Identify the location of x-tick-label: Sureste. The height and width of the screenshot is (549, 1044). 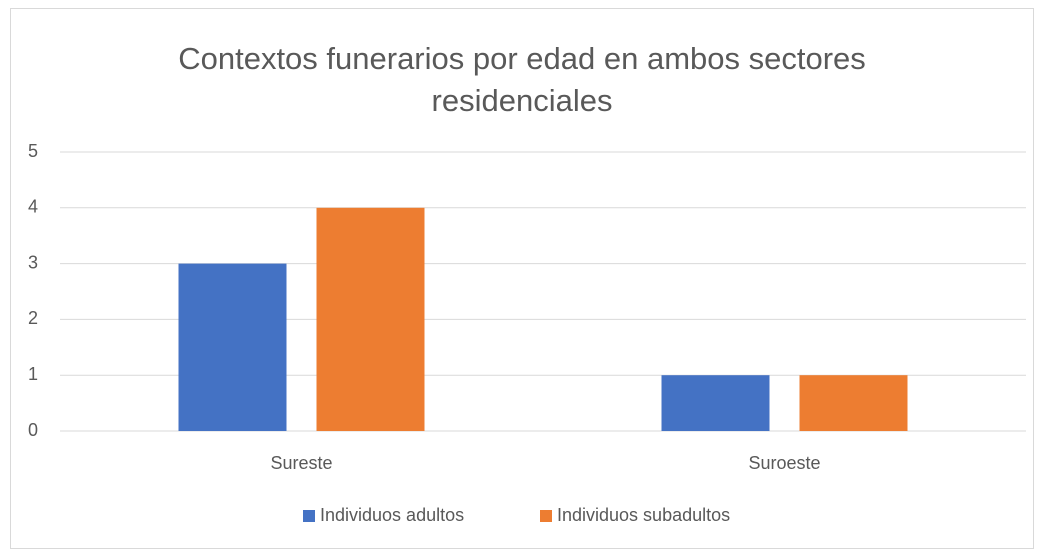
(301, 463).